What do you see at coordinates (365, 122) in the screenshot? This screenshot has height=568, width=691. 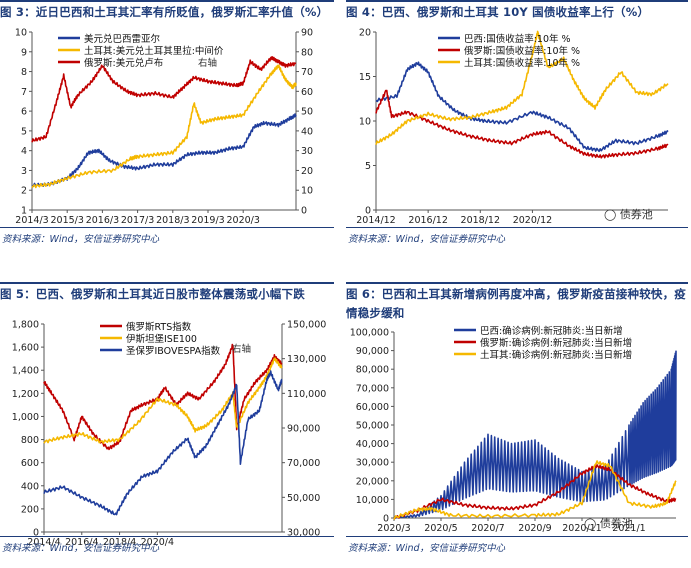 I see `y-tick-label: 10` at bounding box center [365, 122].